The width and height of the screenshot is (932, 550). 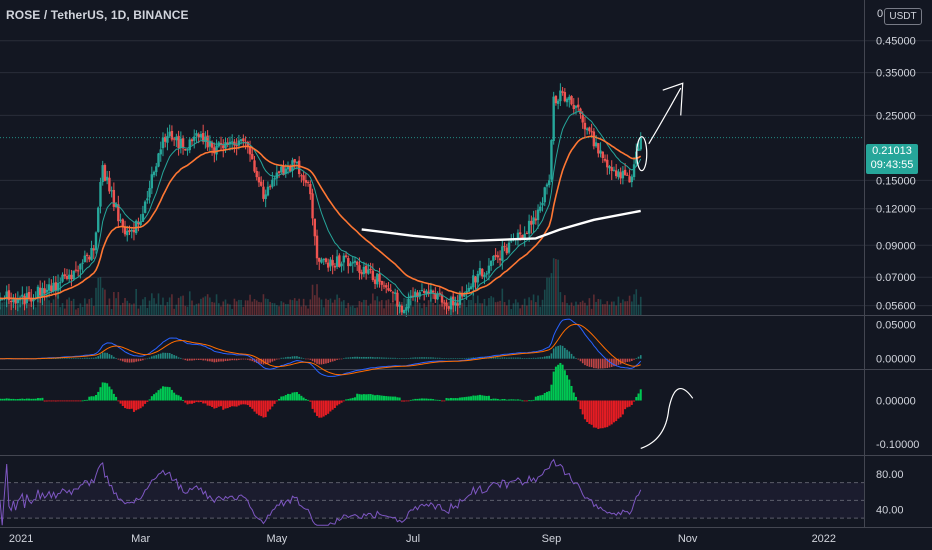 What do you see at coordinates (97, 15) in the screenshot?
I see `symbol-title: ROSE / TetherUS, 1D, BINANCE` at bounding box center [97, 15].